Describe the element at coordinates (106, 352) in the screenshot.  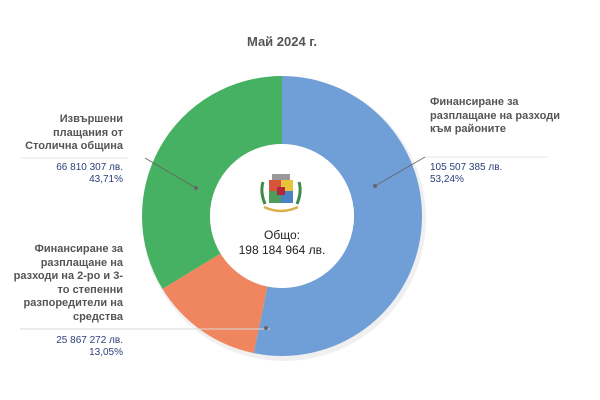
I see `slice-percent-secondary: 13,05%` at that location.